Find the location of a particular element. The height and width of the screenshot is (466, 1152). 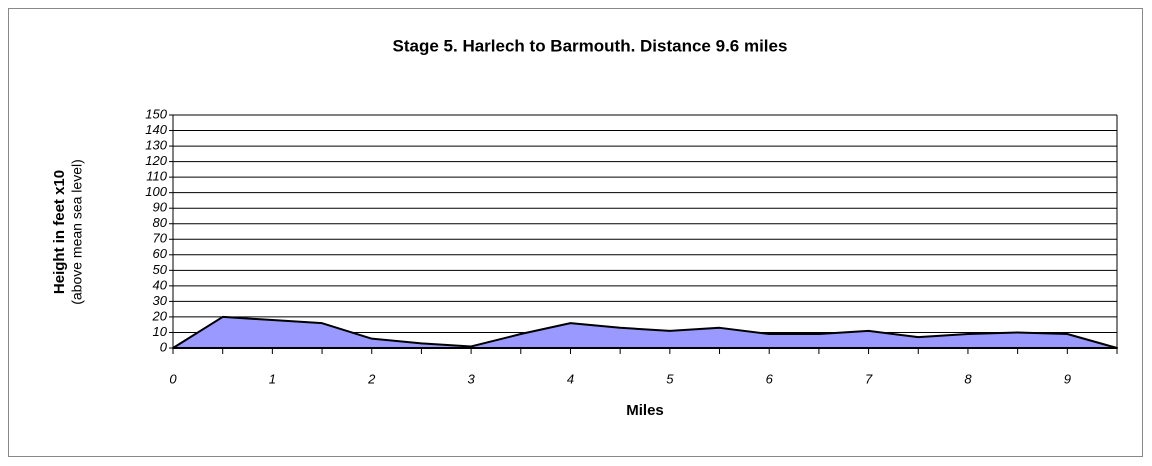

x-tick-label: 4 is located at coordinates (570, 378).